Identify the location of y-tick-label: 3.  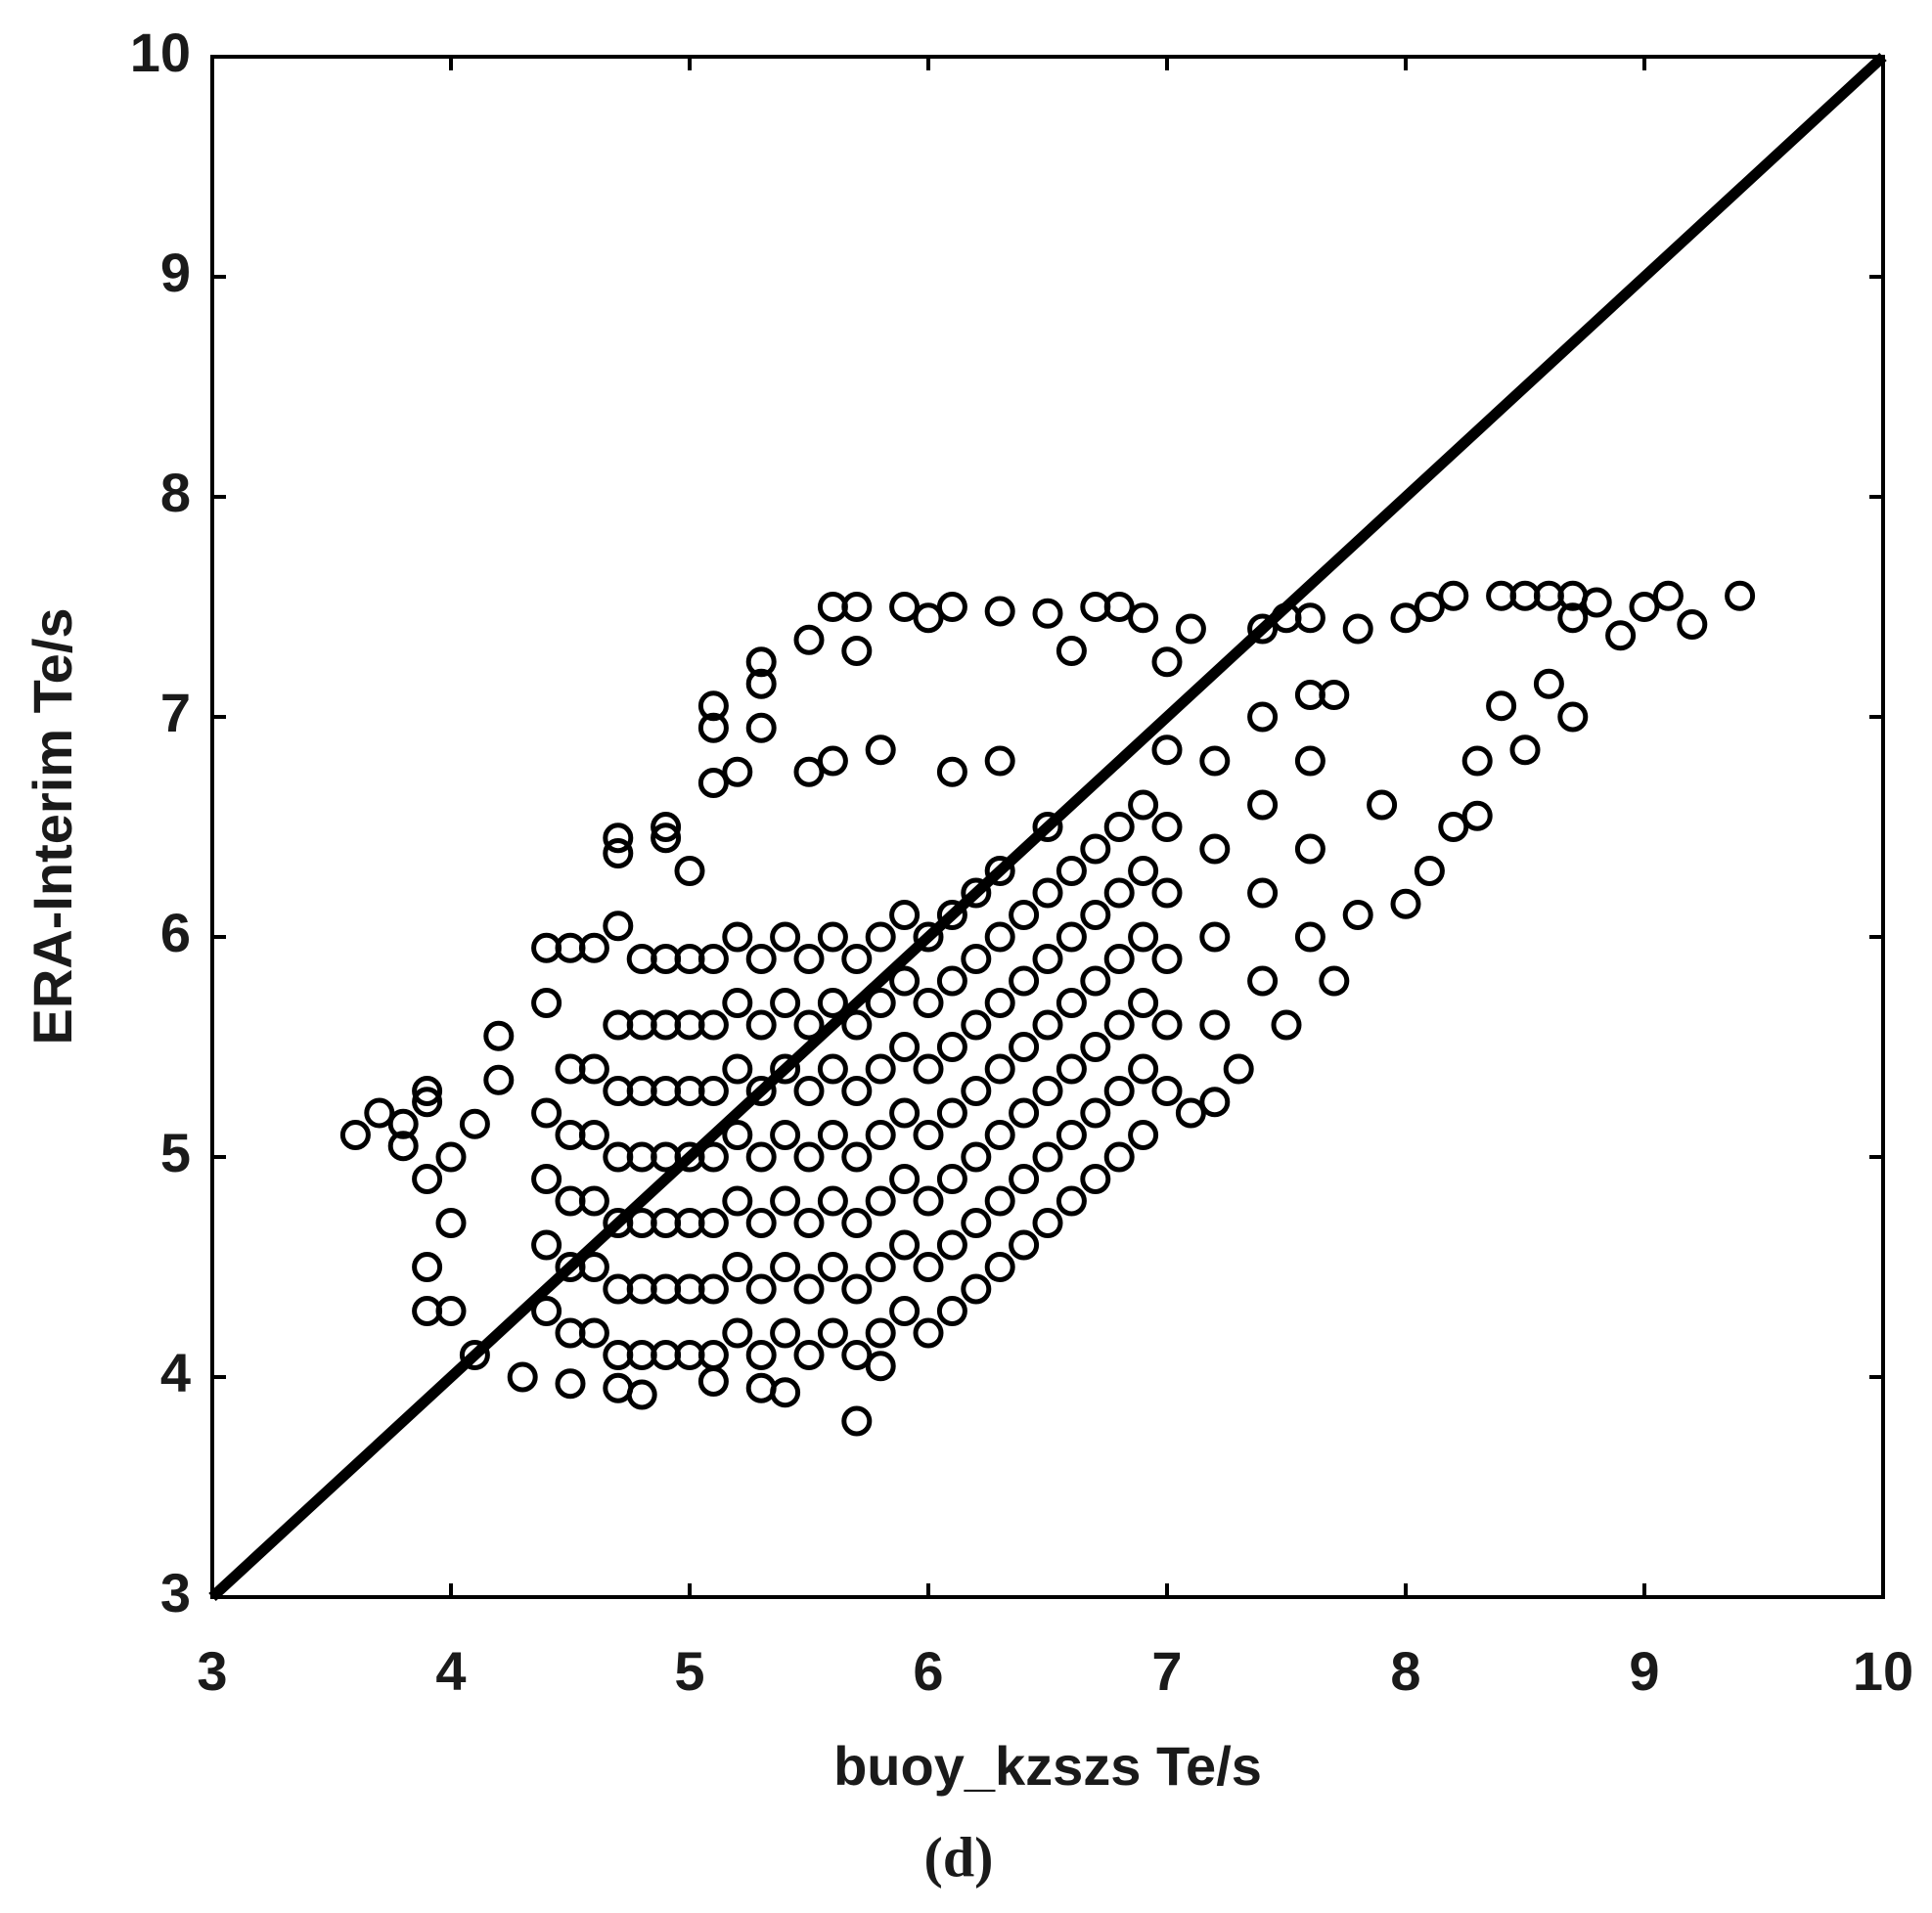
(175, 1593).